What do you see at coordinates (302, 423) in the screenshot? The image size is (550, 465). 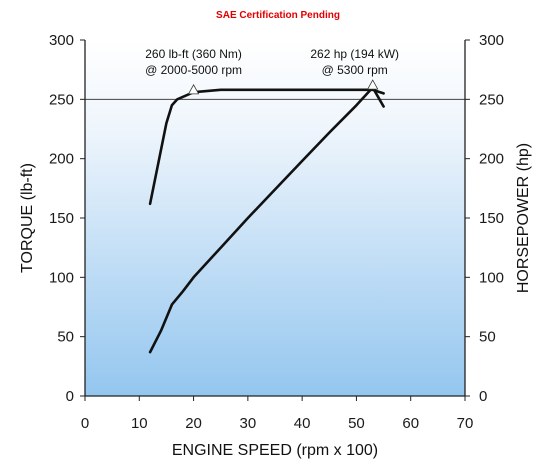 I see `x-tick-label: 40` at bounding box center [302, 423].